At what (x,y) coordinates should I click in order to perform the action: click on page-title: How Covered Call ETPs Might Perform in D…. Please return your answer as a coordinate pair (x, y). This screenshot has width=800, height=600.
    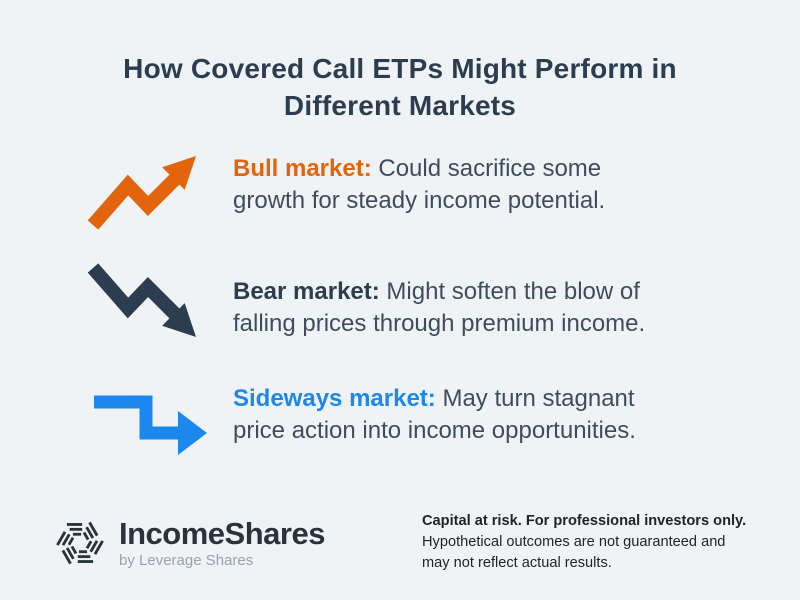
    Looking at the image, I should click on (400, 87).